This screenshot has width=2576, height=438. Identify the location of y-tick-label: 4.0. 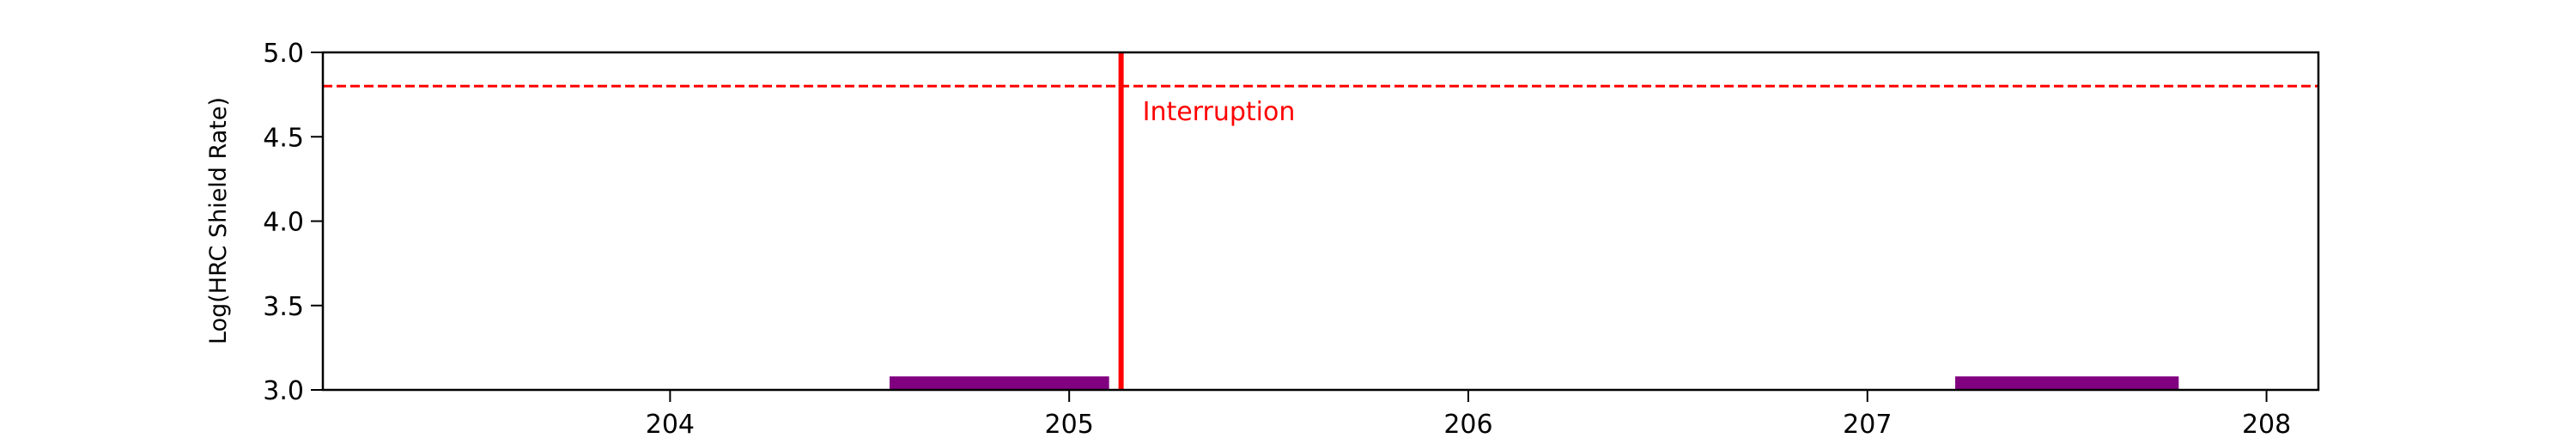
(283, 223).